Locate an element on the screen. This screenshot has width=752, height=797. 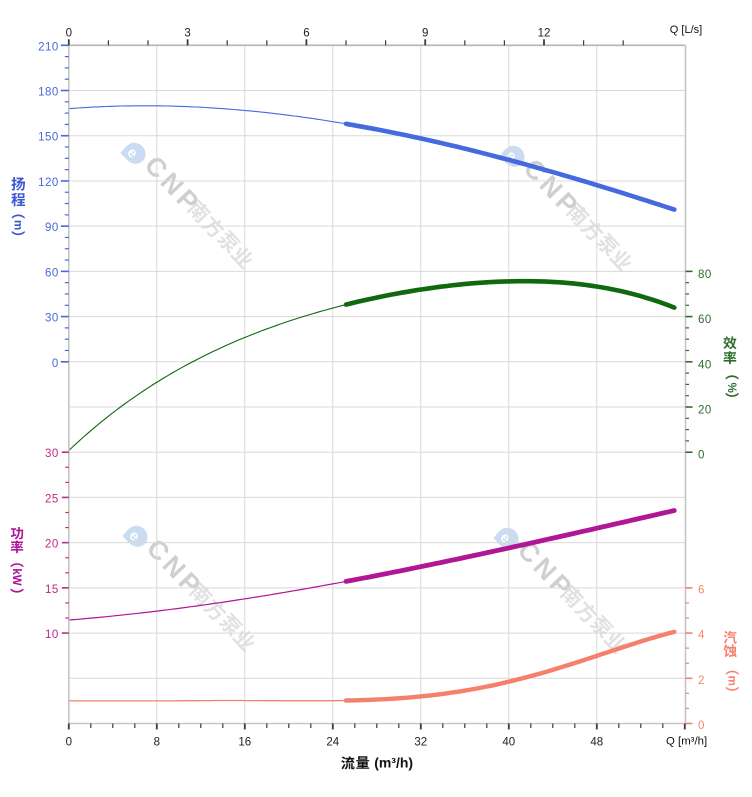
svg-text: kW is located at coordinates (16, 576).